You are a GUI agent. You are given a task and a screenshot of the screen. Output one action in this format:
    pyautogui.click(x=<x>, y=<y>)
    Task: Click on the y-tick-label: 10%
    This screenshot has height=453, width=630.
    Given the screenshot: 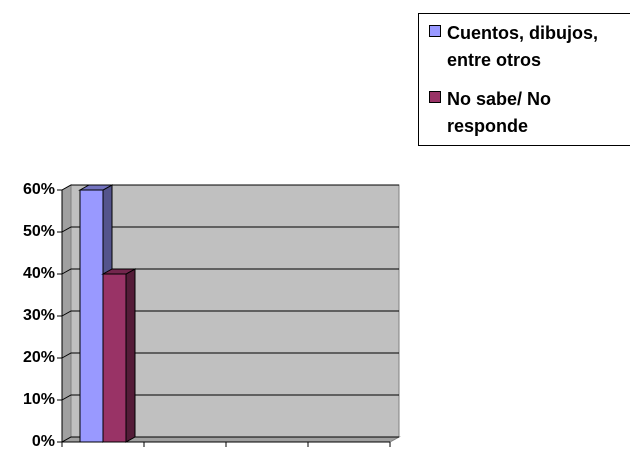 What is the action you would take?
    pyautogui.click(x=39, y=399)
    